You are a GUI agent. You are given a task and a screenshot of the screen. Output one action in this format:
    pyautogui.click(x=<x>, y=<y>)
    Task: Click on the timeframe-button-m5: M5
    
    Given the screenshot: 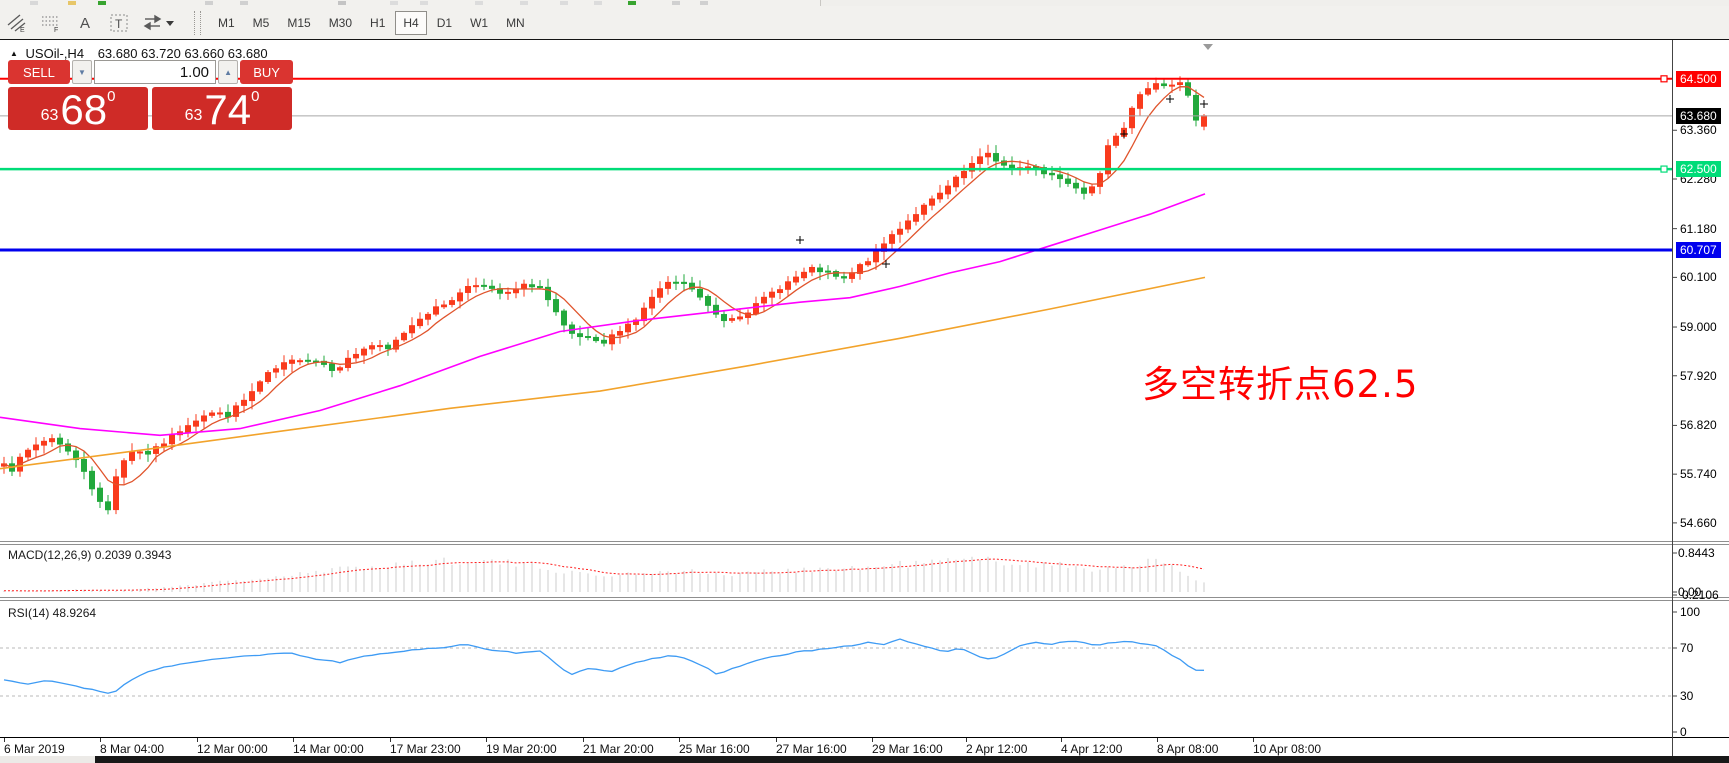 What is the action you would take?
    pyautogui.click(x=261, y=23)
    